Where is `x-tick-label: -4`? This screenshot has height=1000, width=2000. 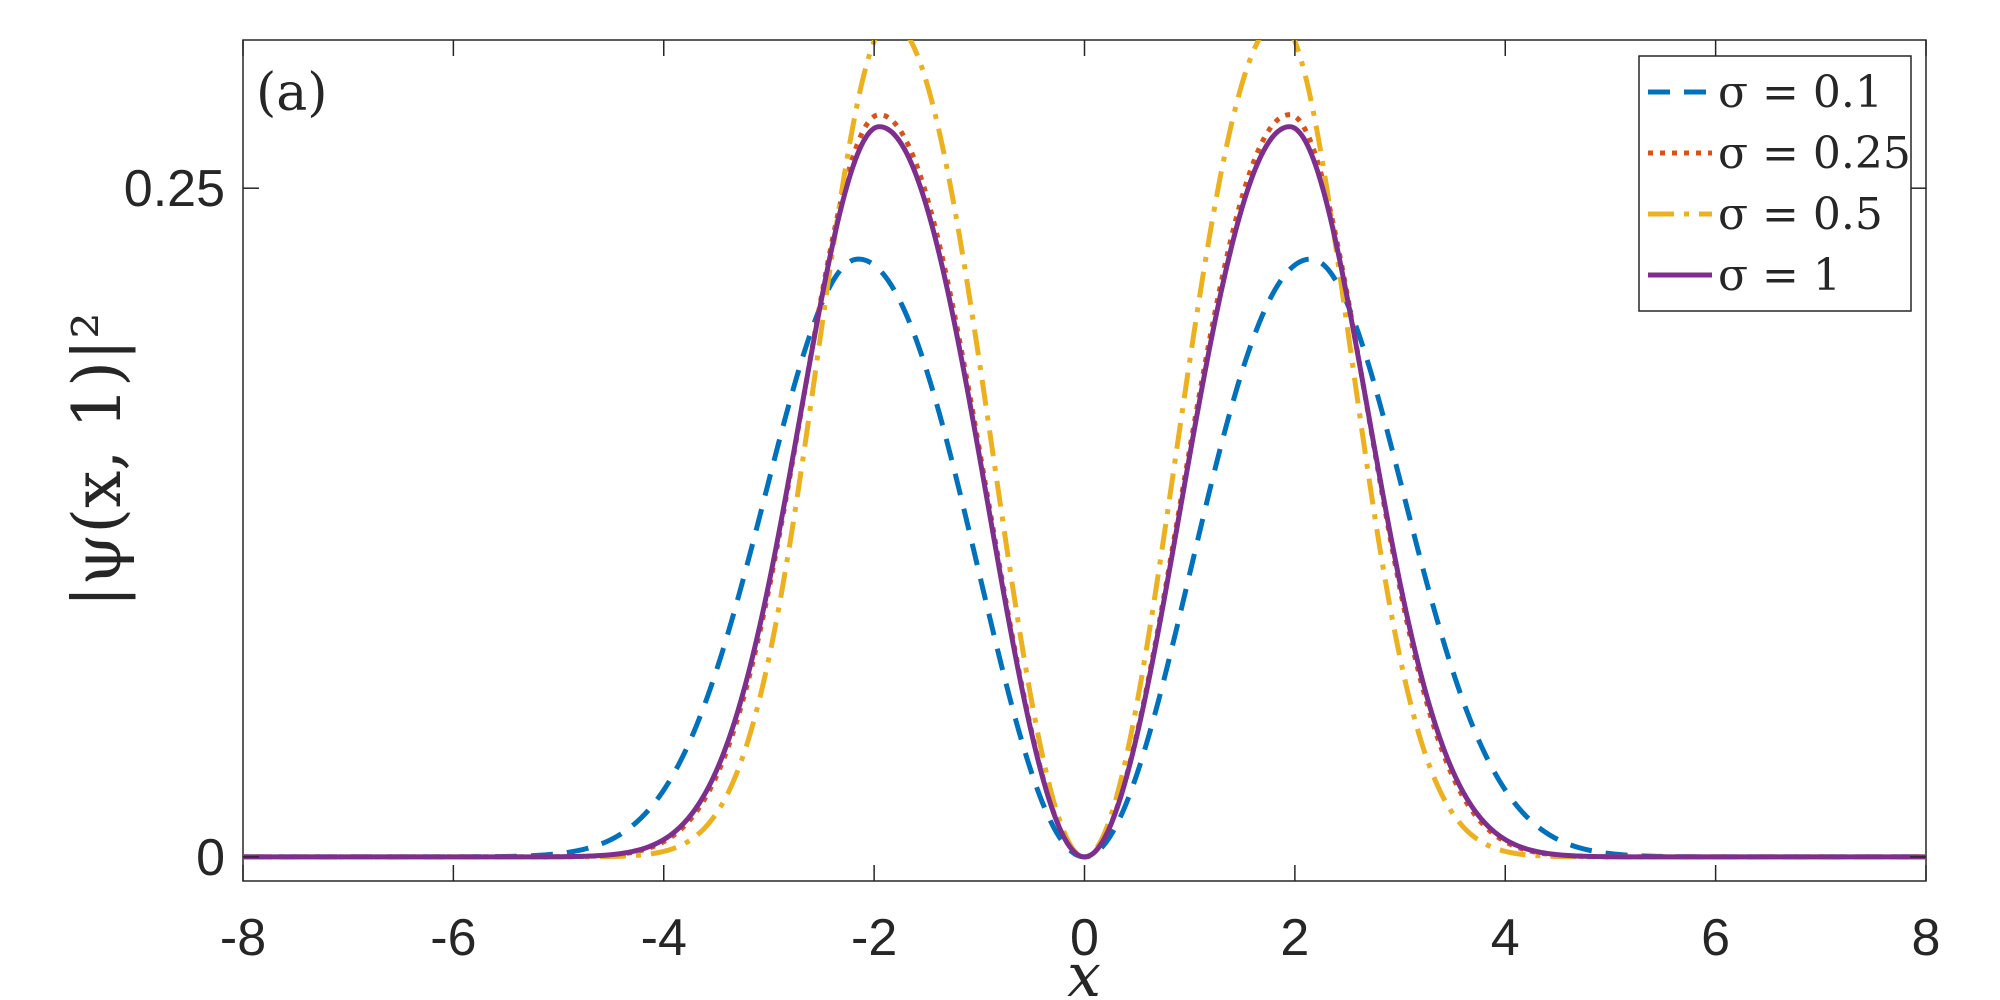
x-tick-label: -4 is located at coordinates (664, 938).